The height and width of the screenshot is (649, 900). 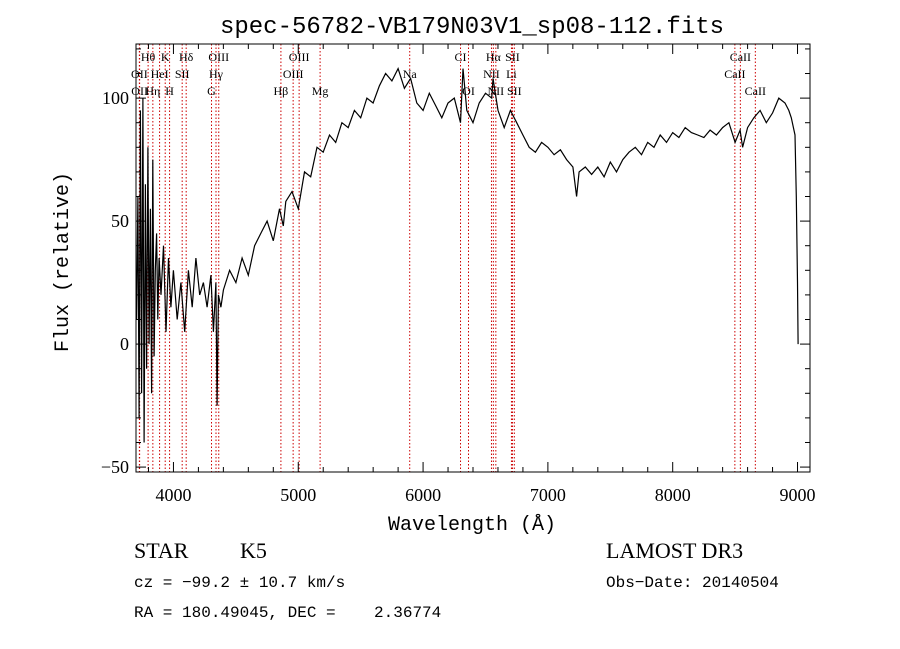 What do you see at coordinates (548, 495) in the screenshot?
I see `x-tick-label: 7000` at bounding box center [548, 495].